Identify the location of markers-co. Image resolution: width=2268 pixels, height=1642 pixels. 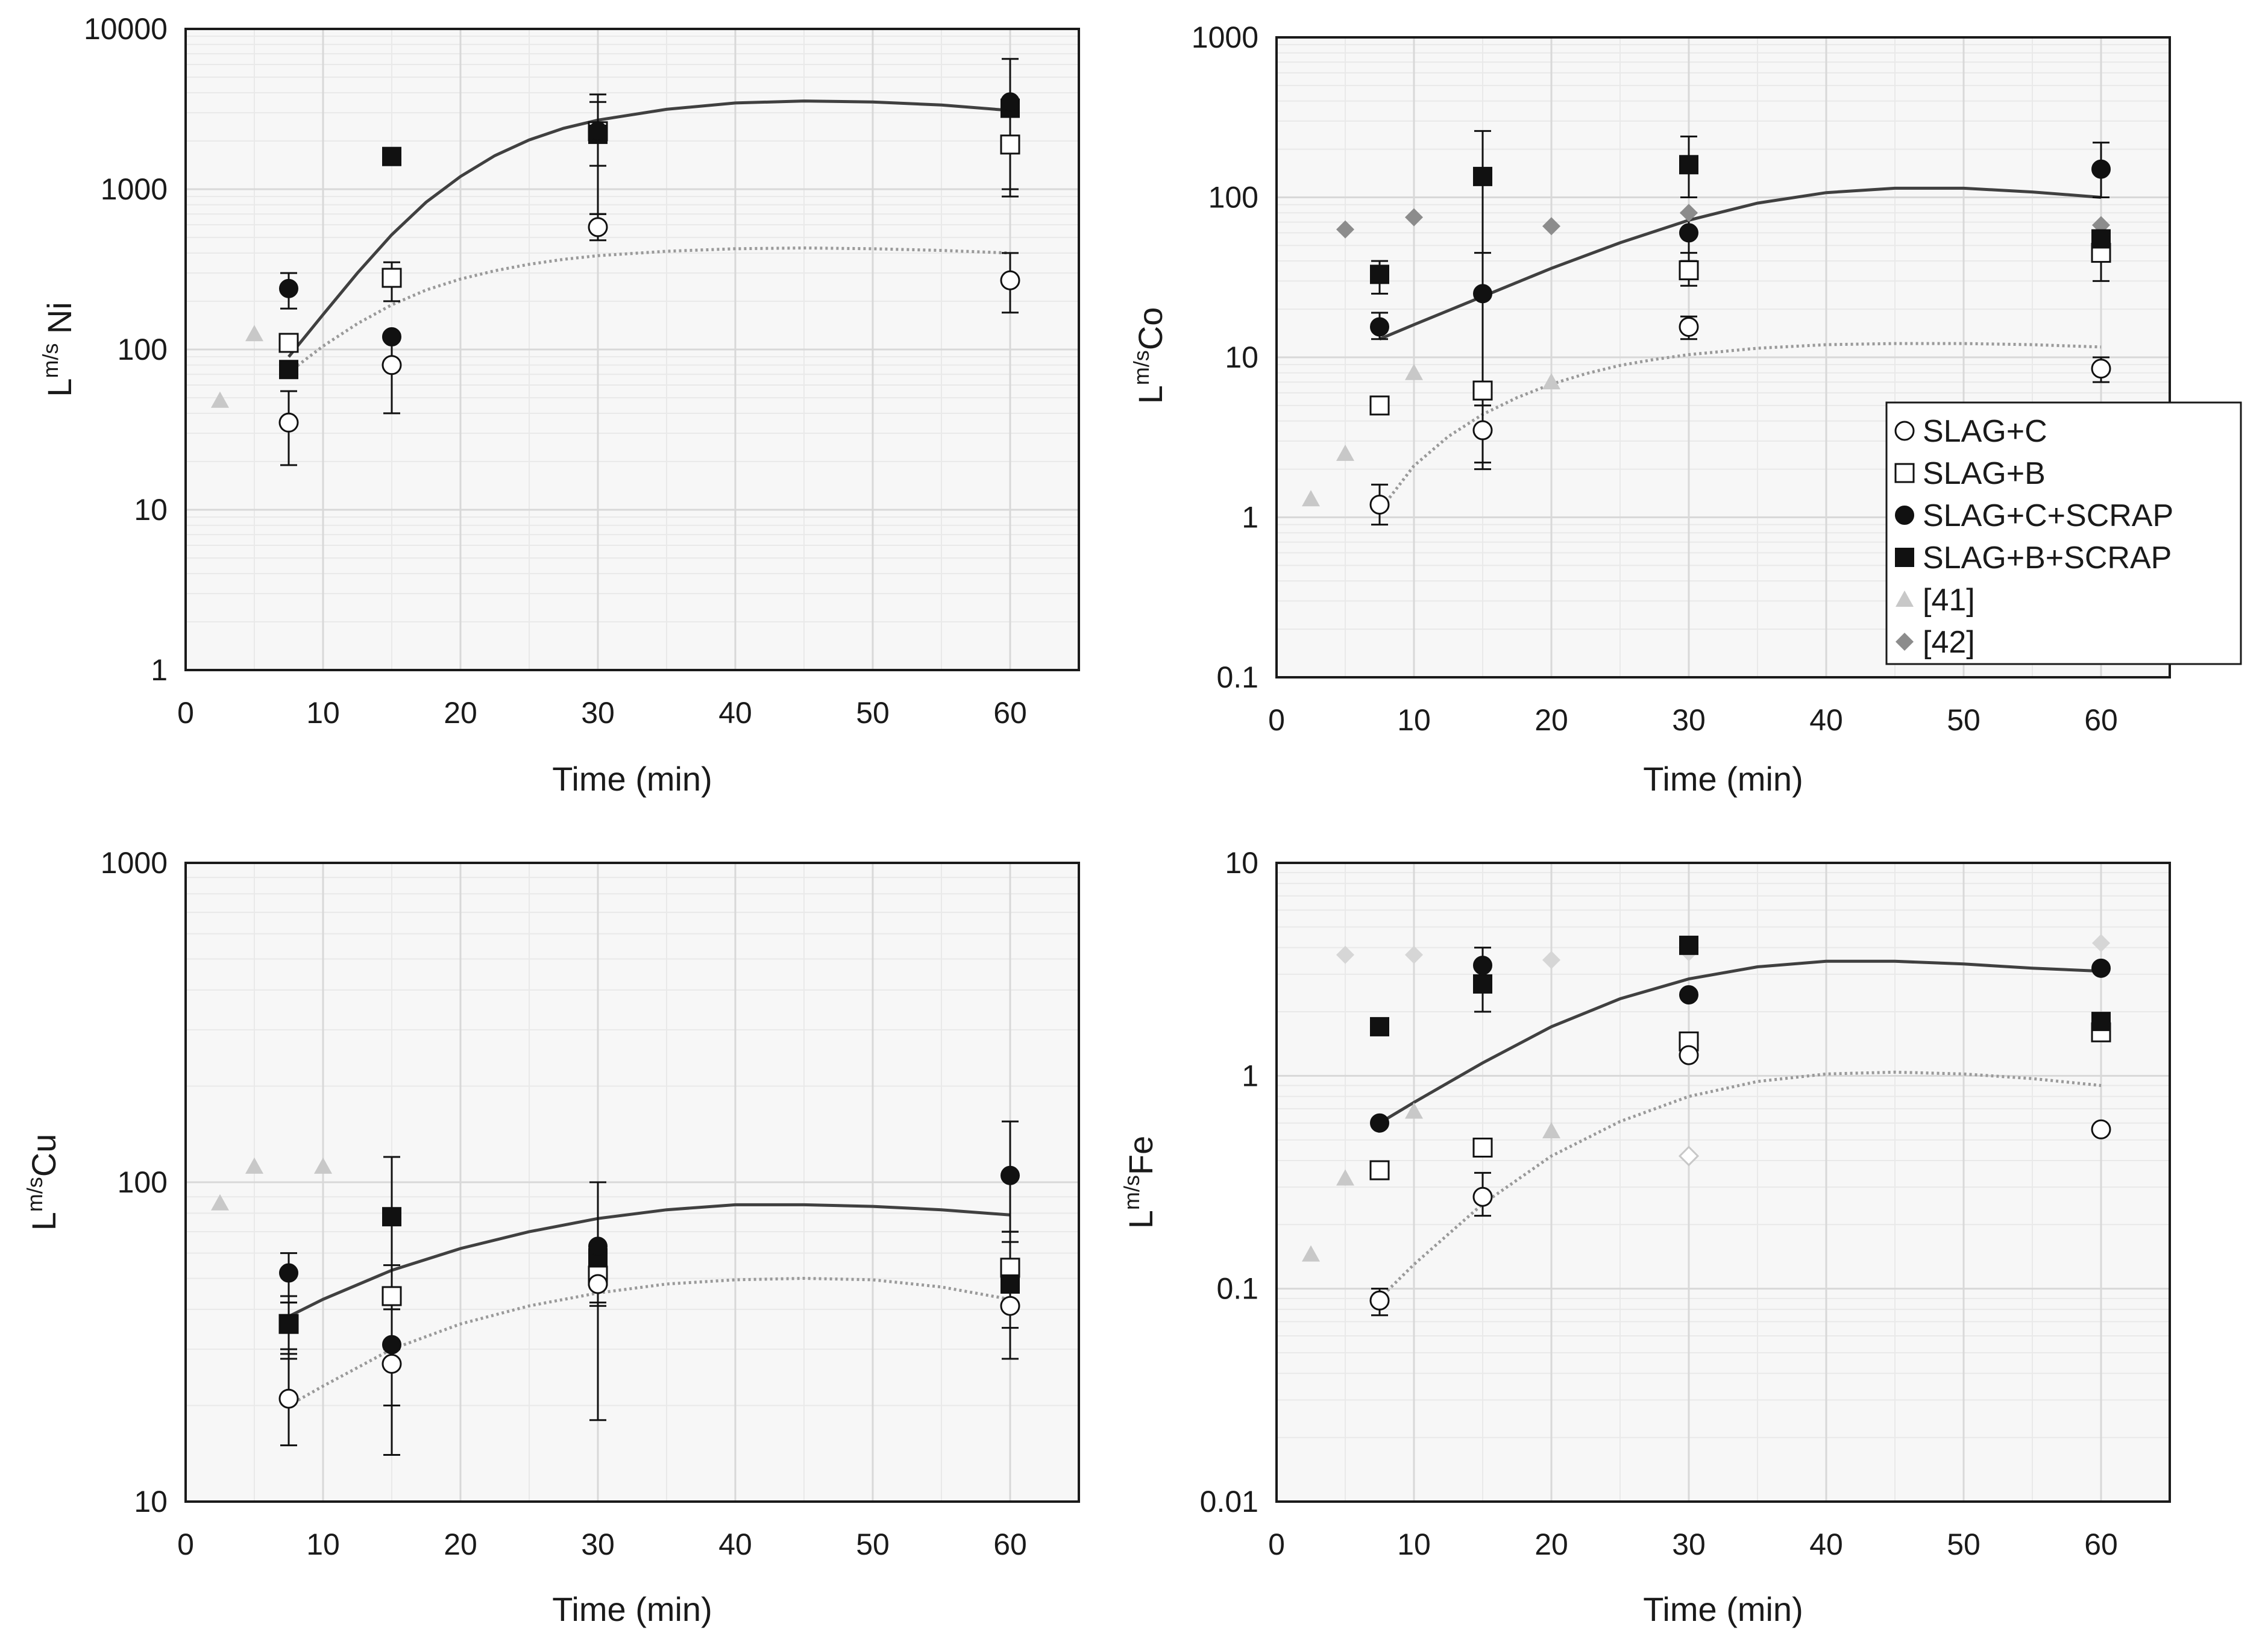
(1706, 335).